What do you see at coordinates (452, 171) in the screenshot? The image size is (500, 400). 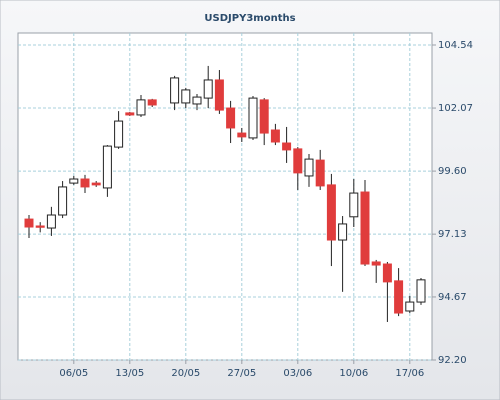 I see `y-tick-label: 99.60` at bounding box center [452, 171].